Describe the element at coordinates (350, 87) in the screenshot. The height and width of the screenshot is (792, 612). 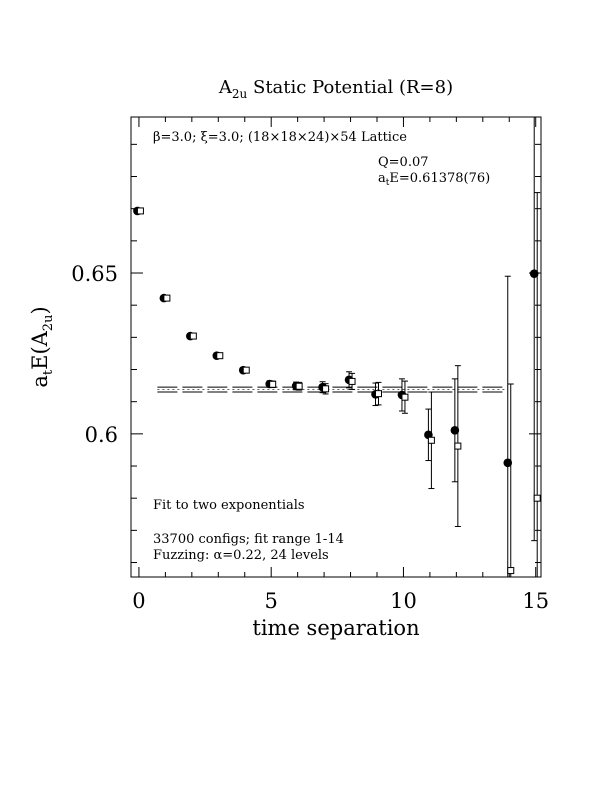
I see `title-rest: Static Potential (R=8)` at that location.